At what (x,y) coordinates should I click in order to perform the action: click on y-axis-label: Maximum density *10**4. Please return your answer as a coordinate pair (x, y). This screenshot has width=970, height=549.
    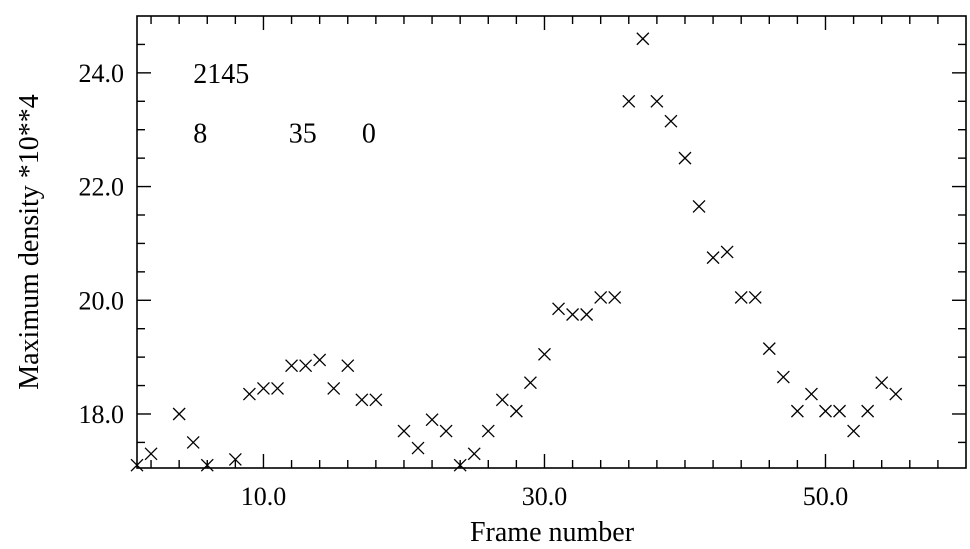
    Looking at the image, I should click on (29, 242).